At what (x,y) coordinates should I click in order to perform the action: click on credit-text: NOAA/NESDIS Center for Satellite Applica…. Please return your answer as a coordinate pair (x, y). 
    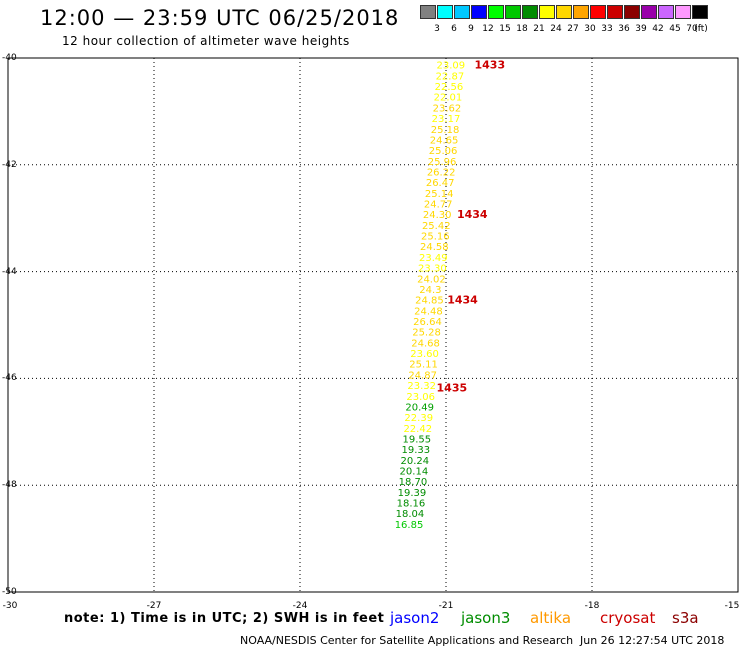
    Looking at the image, I should click on (407, 640).